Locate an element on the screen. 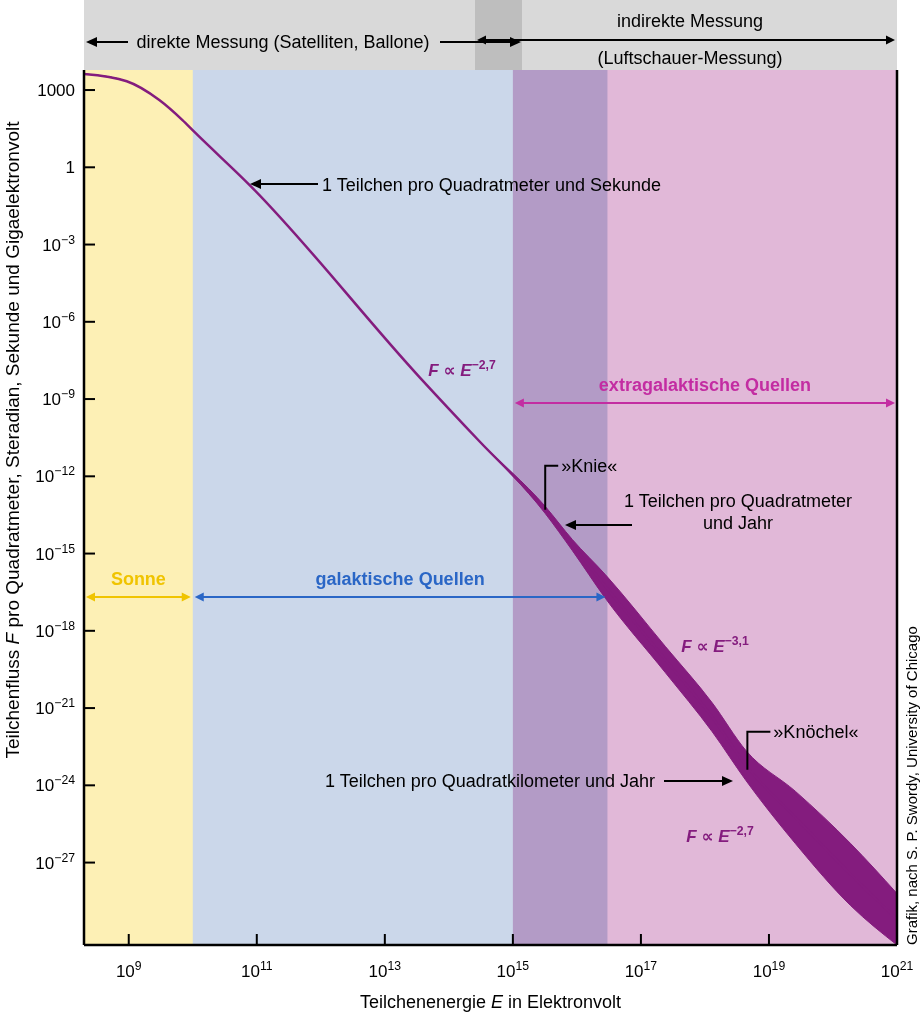  y-tick-label: 10$^{−6}$ is located at coordinates (59, 320).